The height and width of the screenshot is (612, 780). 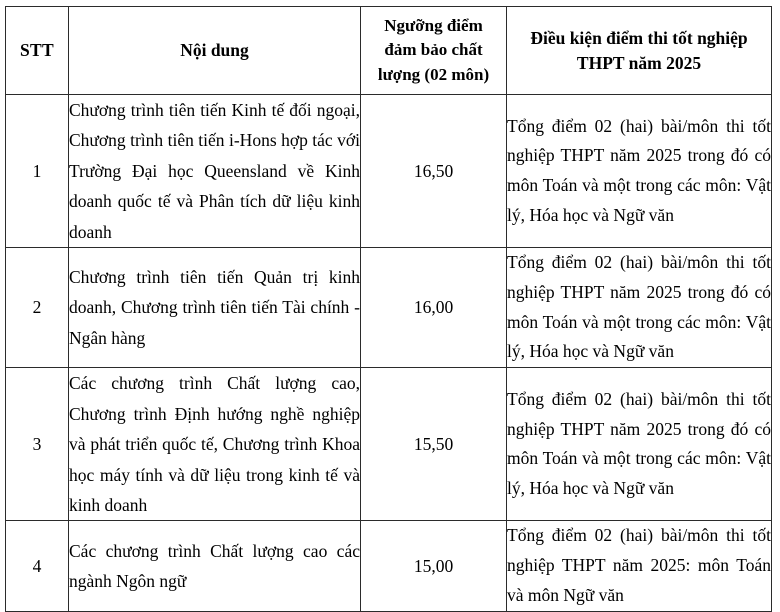 I want to click on column-header-nguong-diem-line2: đảm bảo chất, so click(x=433, y=50).